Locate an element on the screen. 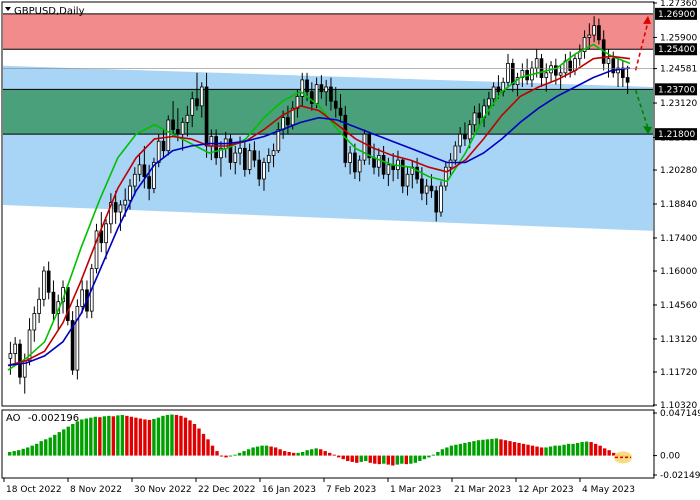 The width and height of the screenshot is (700, 500). level-label-text: 1.21800 is located at coordinates (676, 135).